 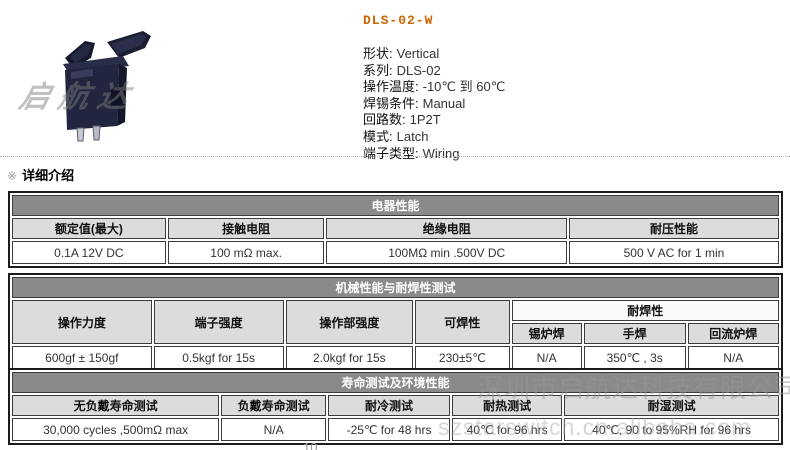 I want to click on sub-header: 回流炉焊, so click(x=733, y=333).